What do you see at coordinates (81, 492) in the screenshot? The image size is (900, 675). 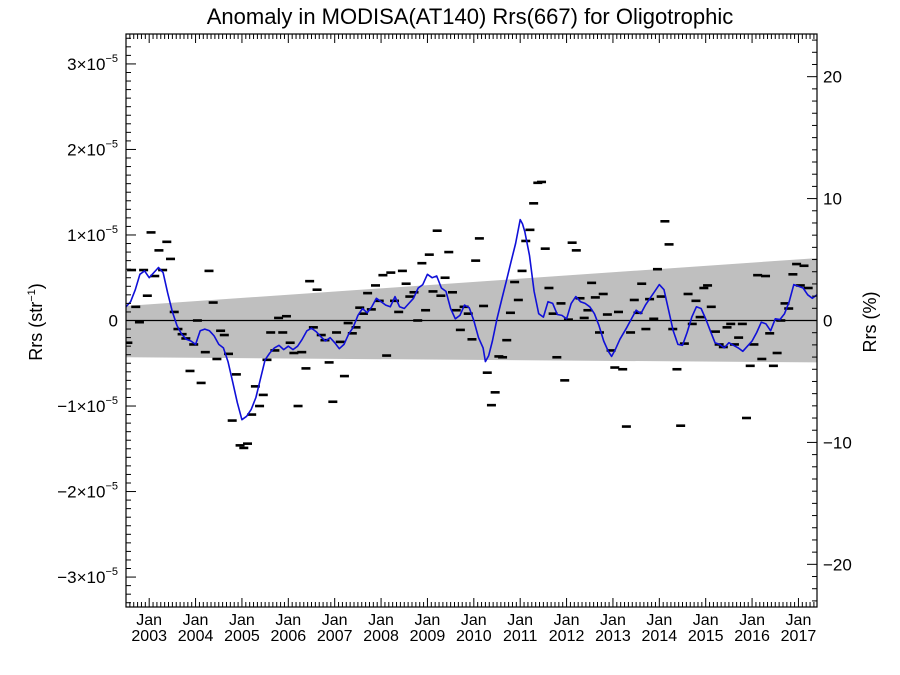 I see `y-left-tick-mantissa: −2×10` at bounding box center [81, 492].